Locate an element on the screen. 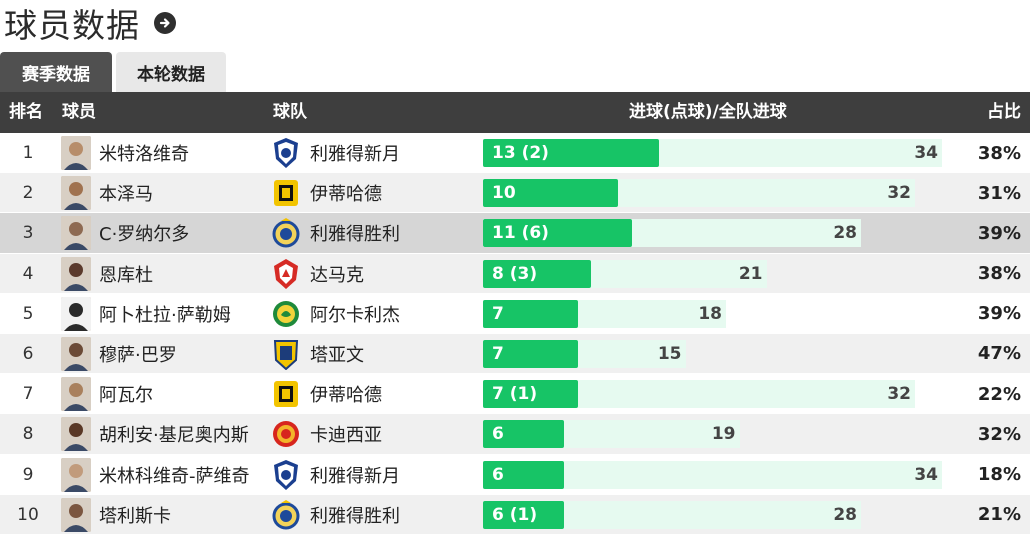 This screenshot has width=1030, height=535. tab-season-stats: 赛季数据 is located at coordinates (56, 72).